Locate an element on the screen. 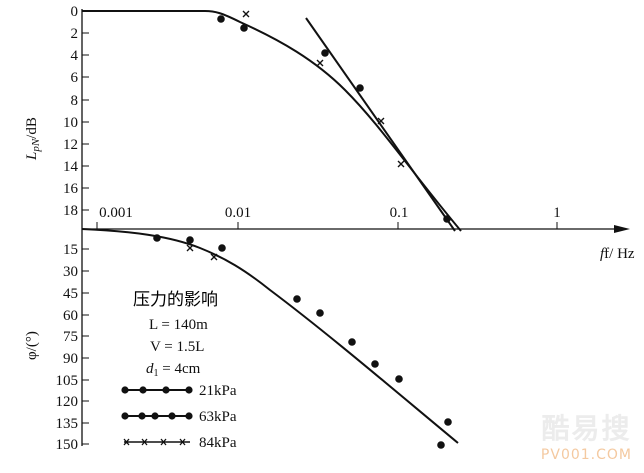 The image size is (644, 473). y-tick: 135 is located at coordinates (67, 424).